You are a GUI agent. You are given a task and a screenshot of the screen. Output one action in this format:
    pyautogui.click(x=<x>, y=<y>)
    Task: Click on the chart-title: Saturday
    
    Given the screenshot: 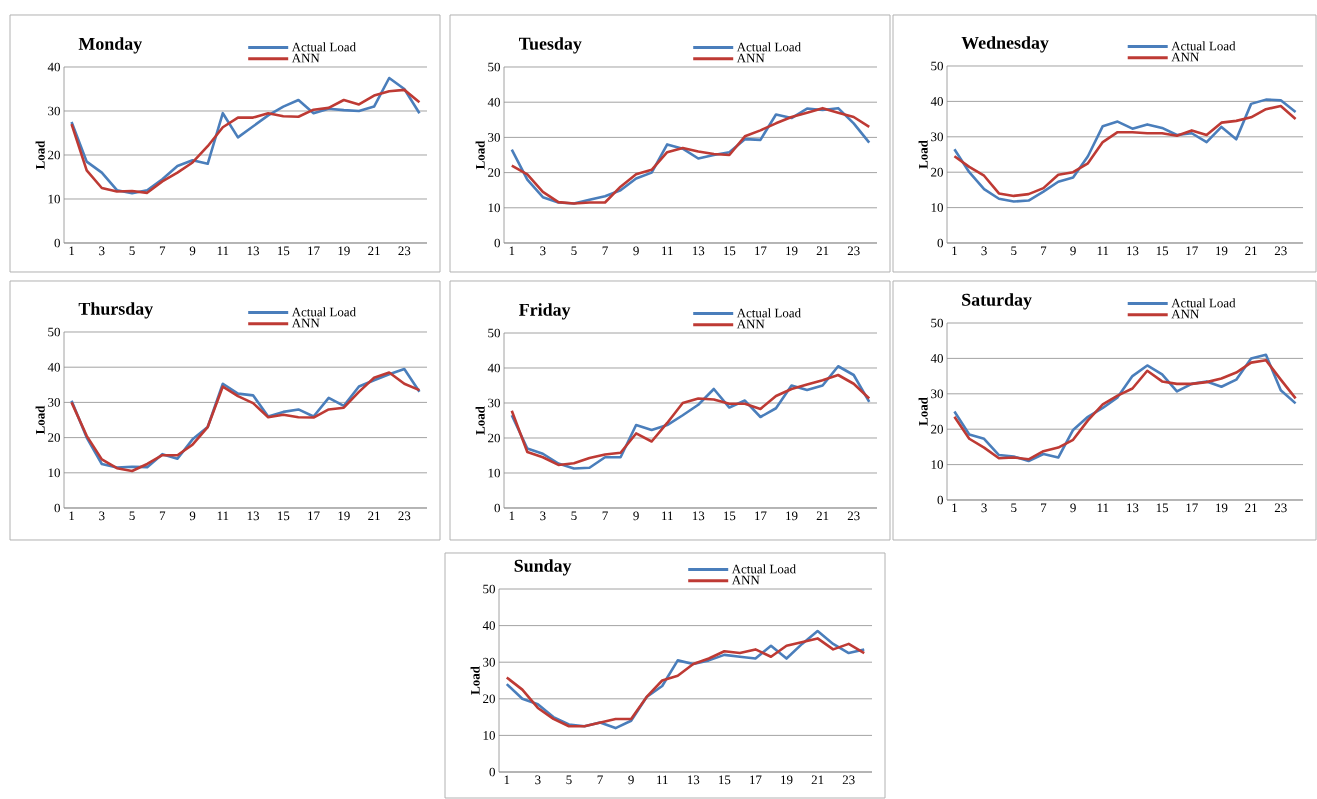 What is the action you would take?
    pyautogui.click(x=997, y=301)
    